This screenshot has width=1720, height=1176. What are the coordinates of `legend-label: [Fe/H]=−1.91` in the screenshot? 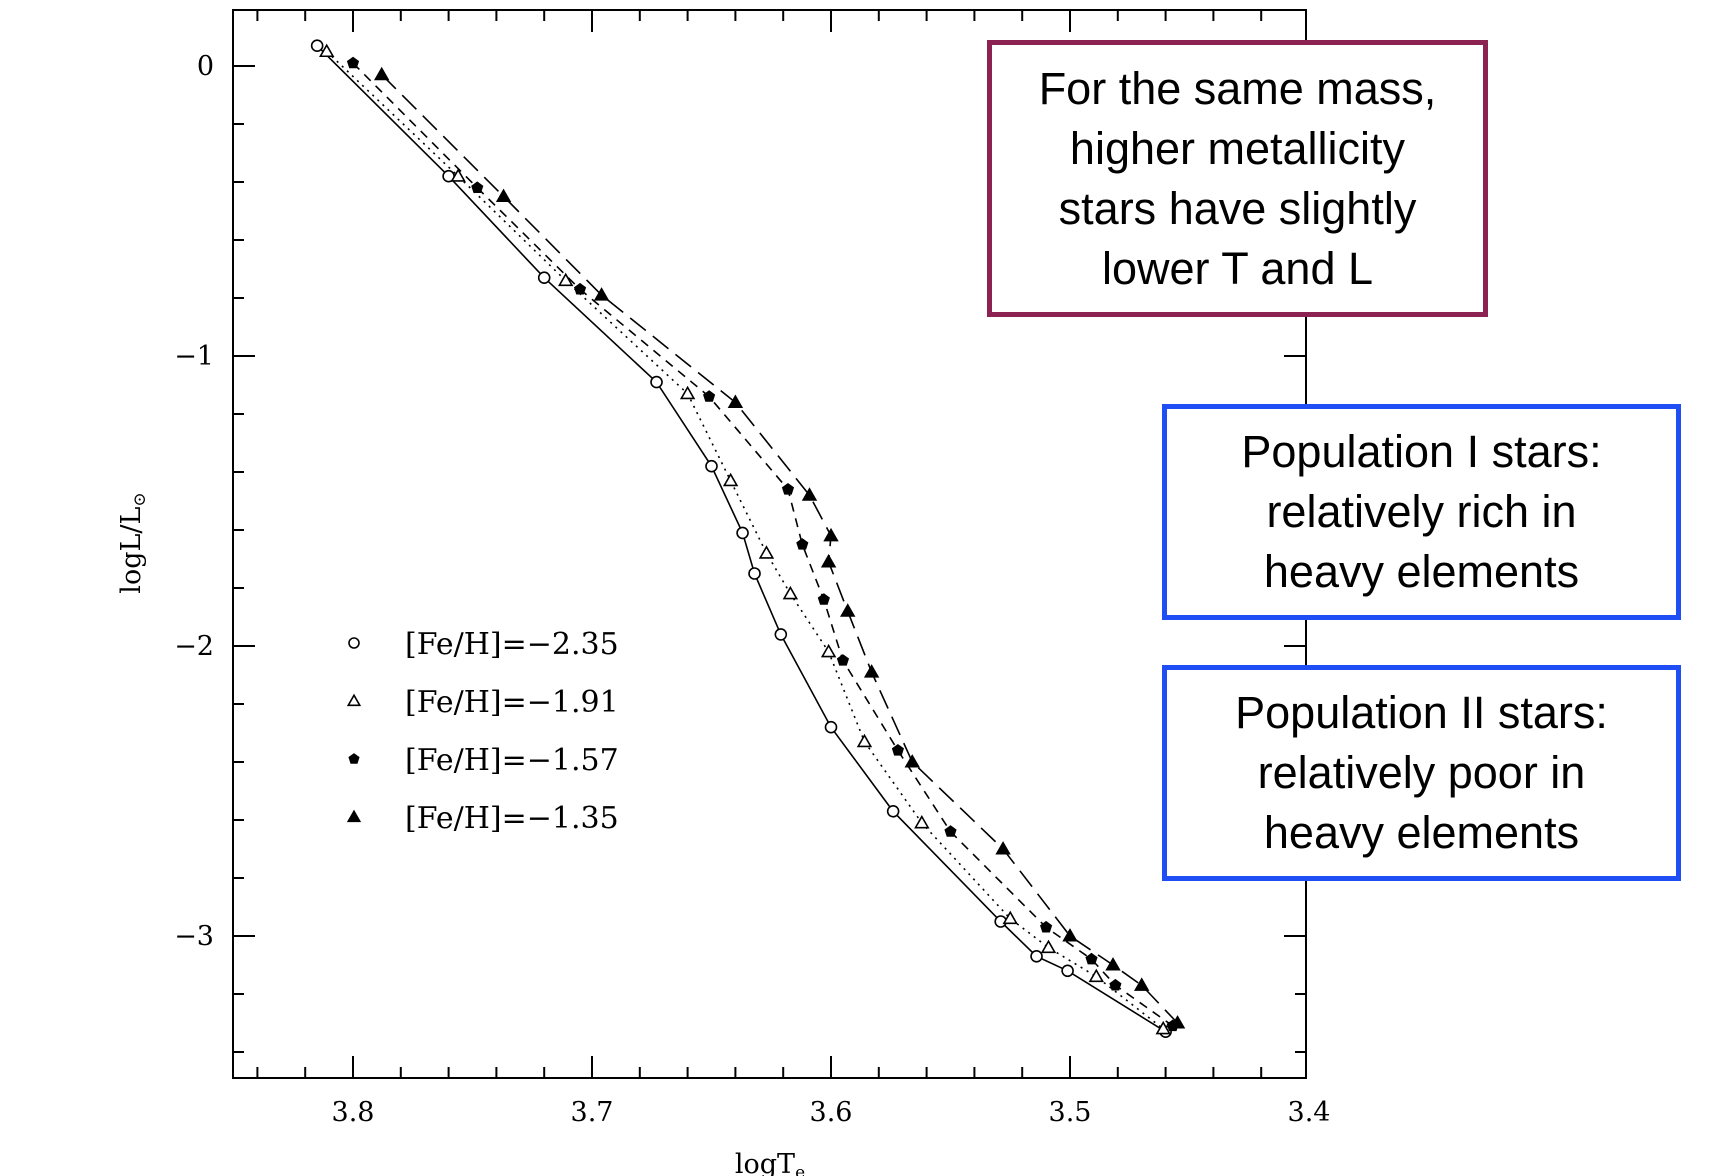 It's located at (512, 702).